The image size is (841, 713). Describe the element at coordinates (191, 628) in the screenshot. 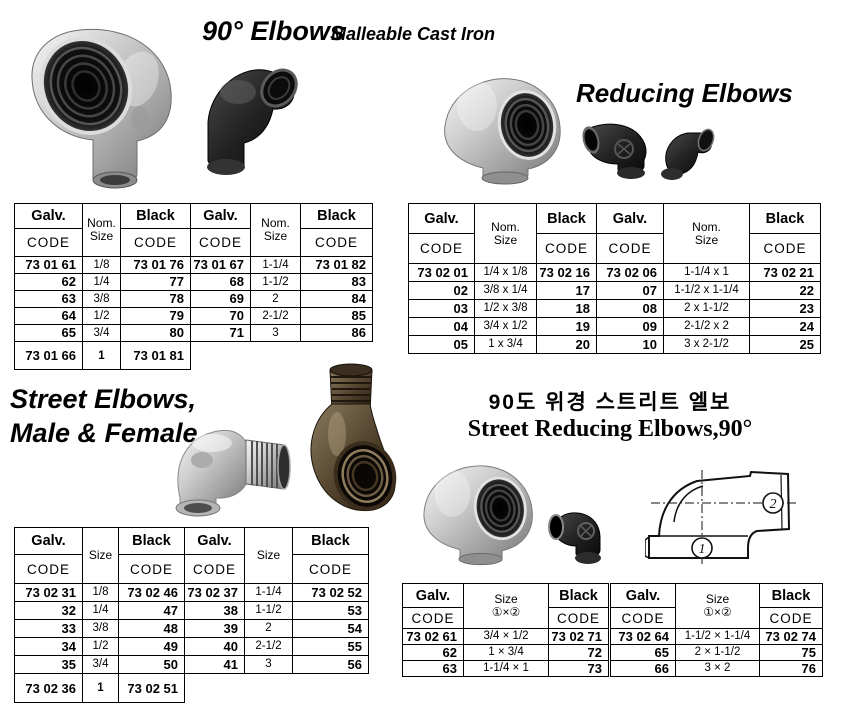

I see `table-row: 33 3/8 48 39 2 54` at that location.